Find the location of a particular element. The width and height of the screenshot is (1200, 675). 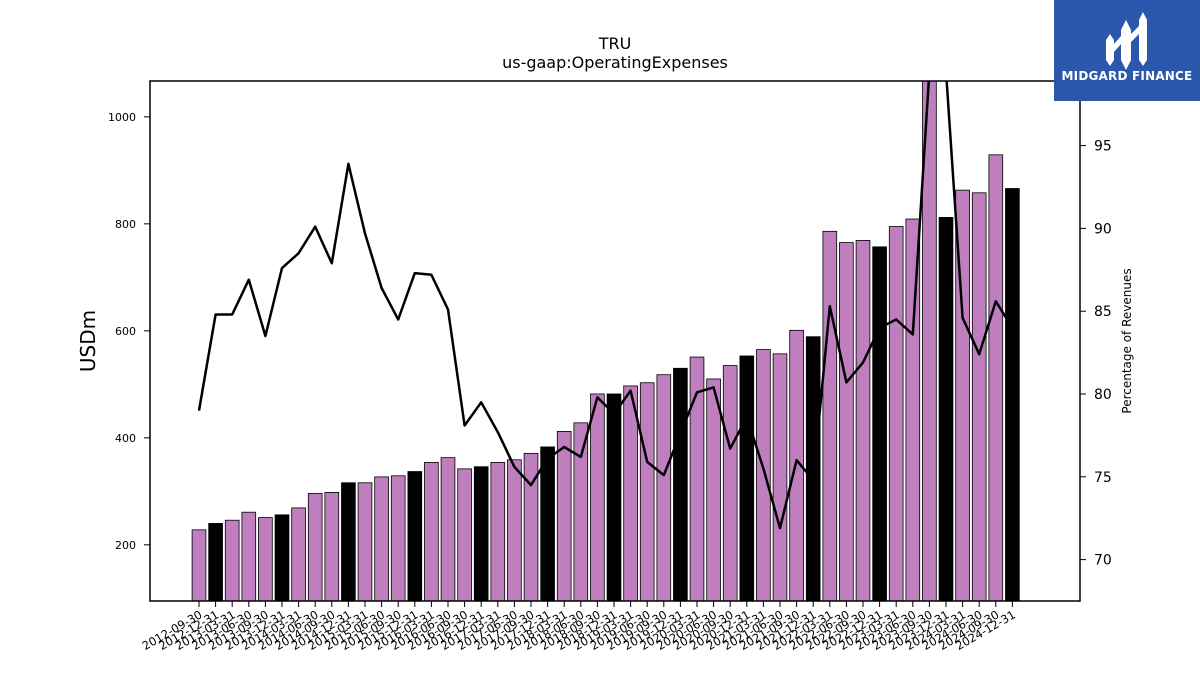

y-right-tick-label-80: 80 is located at coordinates (1103, 395).